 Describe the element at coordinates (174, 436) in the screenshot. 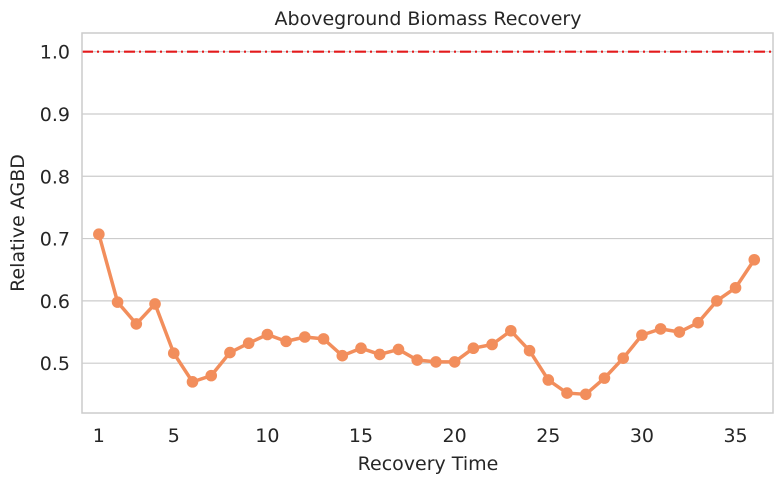

I see `x-tick-label: 5` at that location.